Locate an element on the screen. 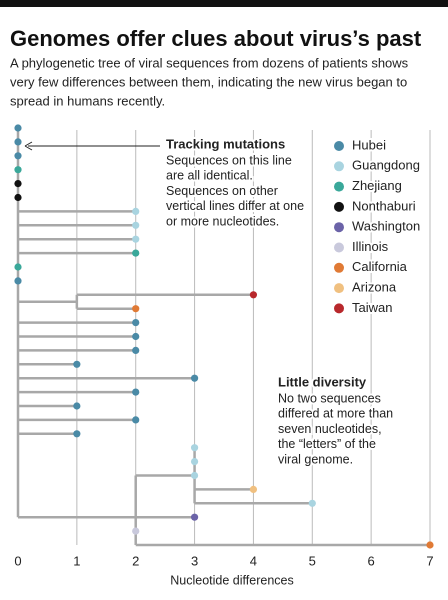 This screenshot has height=600, width=448. legend-label: Nonthaburi is located at coordinates (384, 205).